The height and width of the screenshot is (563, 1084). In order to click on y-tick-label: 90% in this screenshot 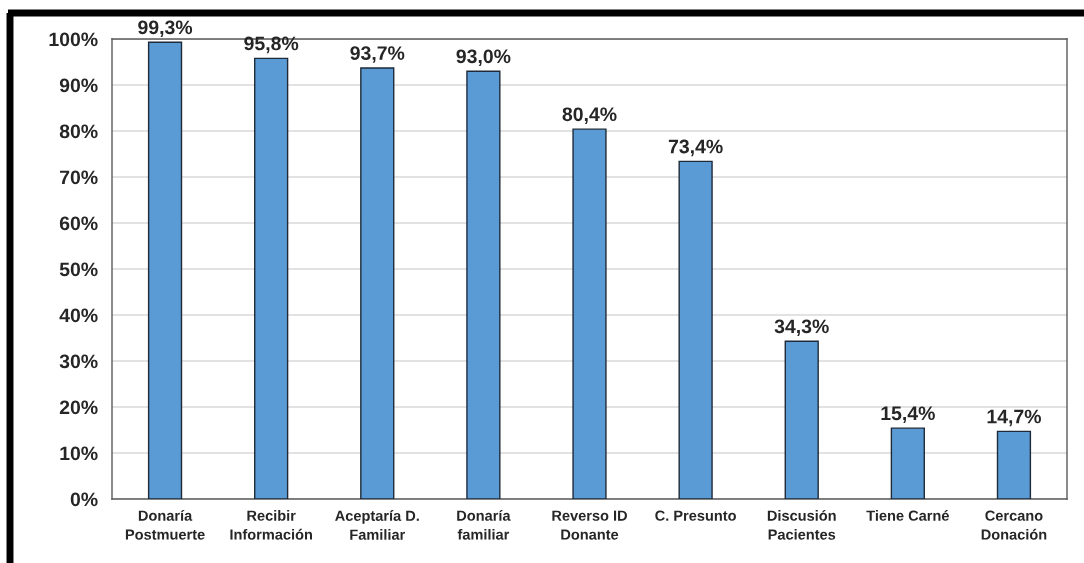, I will do `click(78, 85)`.